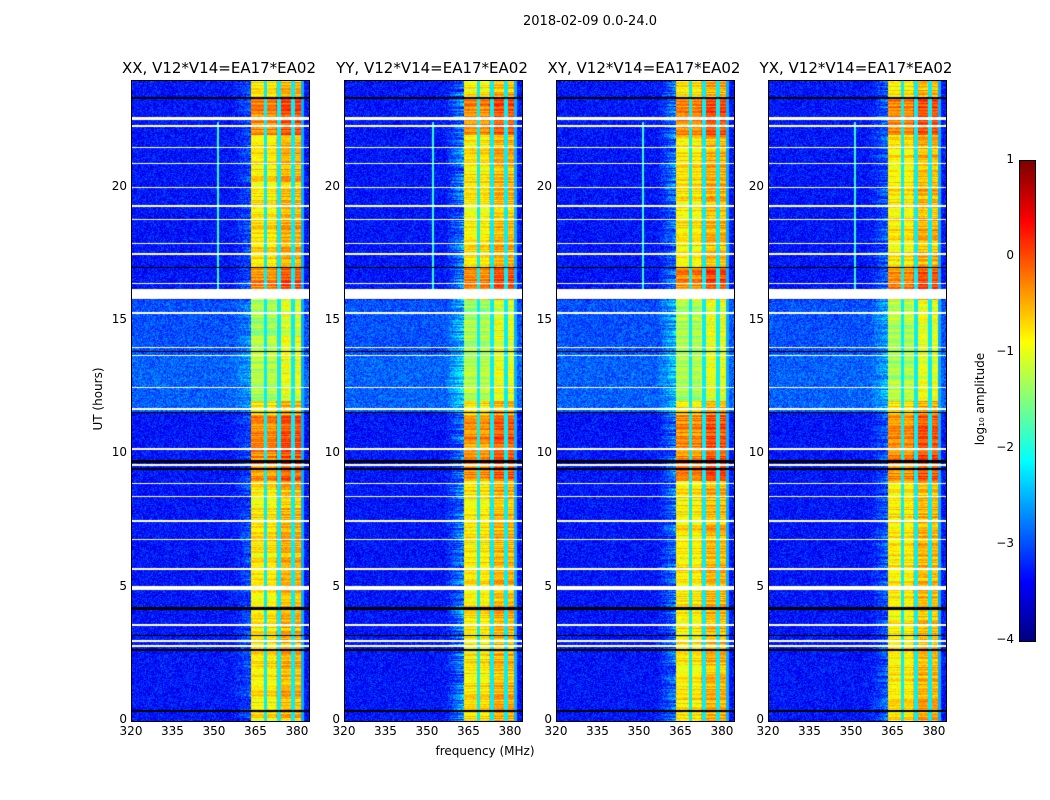 Image resolution: width=1050 pixels, height=800 pixels. What do you see at coordinates (1010, 255) in the screenshot?
I see `colorbar-tick-label: 0` at bounding box center [1010, 255].